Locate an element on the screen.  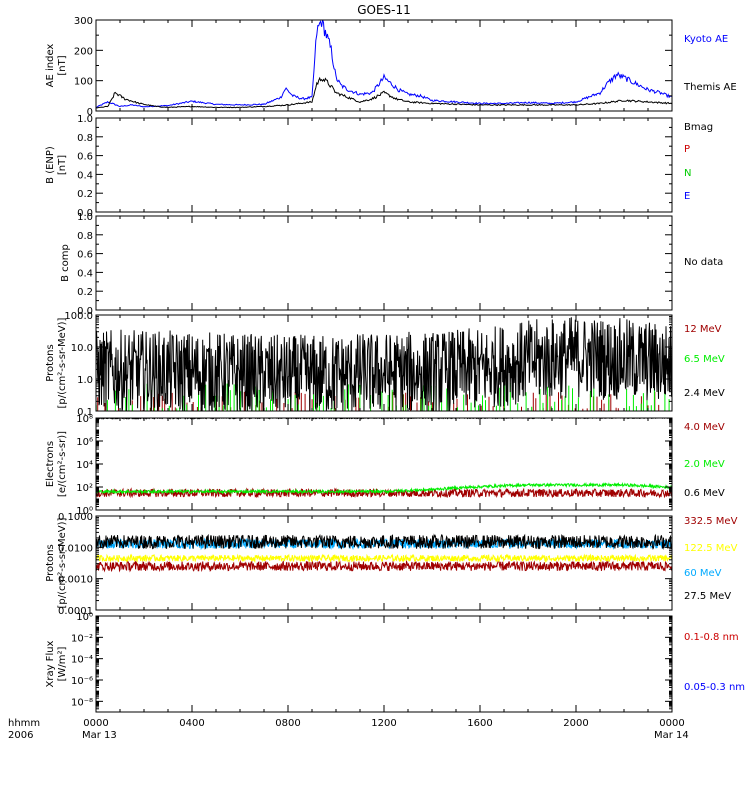
legend-entry: 332.5 MeV is located at coordinates (711, 521).